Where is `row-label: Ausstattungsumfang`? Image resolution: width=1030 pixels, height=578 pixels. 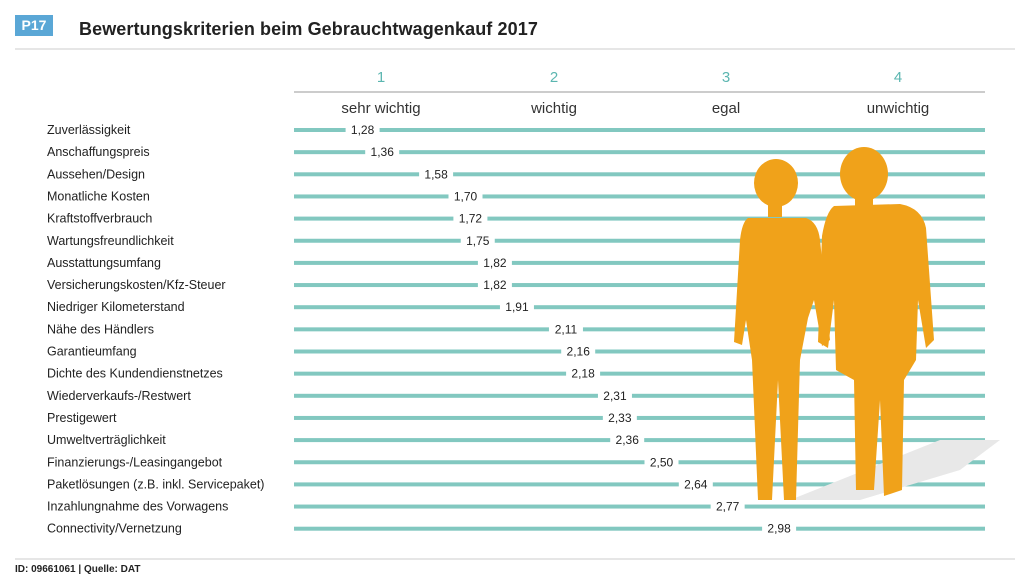 row-label: Ausstattungsumfang is located at coordinates (104, 263).